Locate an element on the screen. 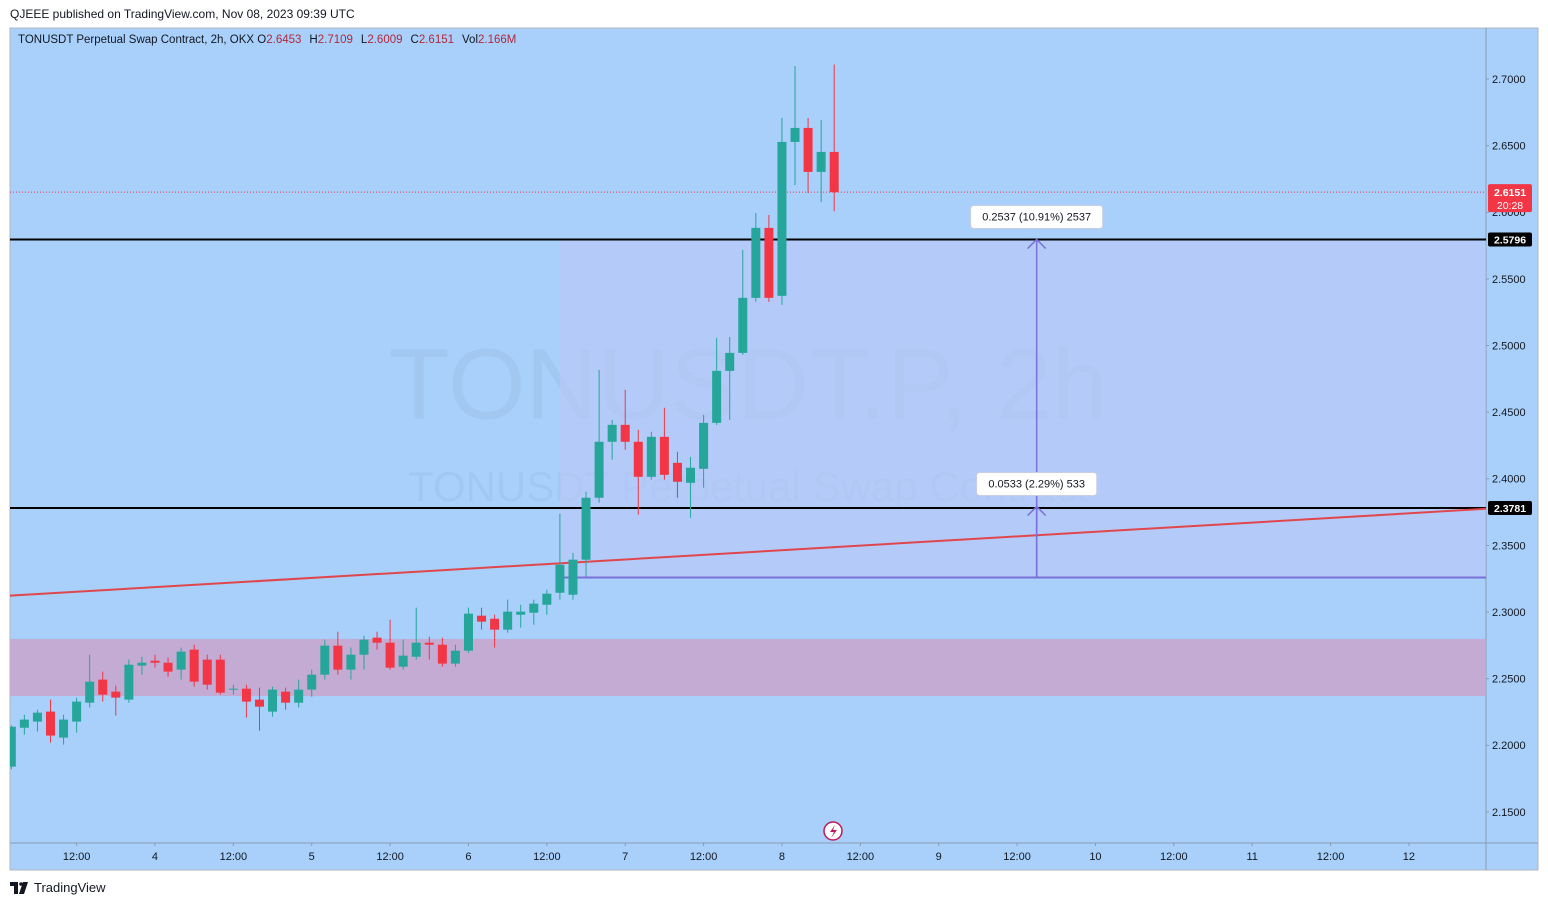 Image resolution: width=1548 pixels, height=907 pixels. footer: TradingView is located at coordinates (58, 887).